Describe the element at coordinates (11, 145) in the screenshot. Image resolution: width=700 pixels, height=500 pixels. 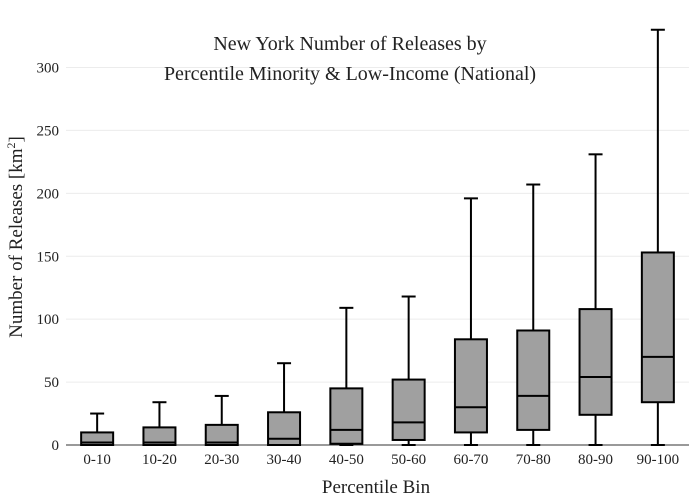
I see `y-axis-label-superscript: 2` at that location.